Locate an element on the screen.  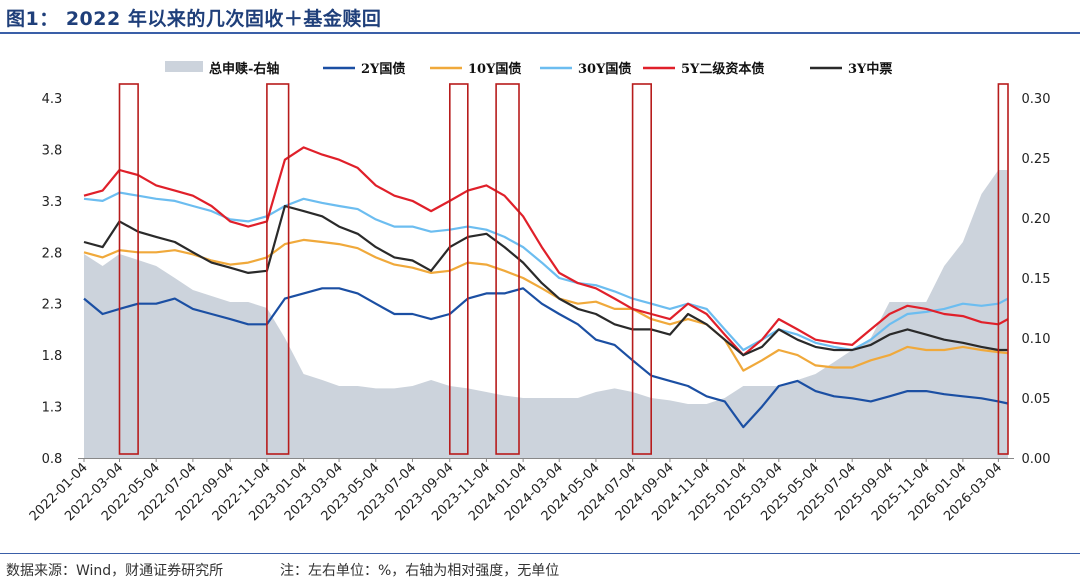
right-tick-label: 0.25 is located at coordinates (1036, 159).